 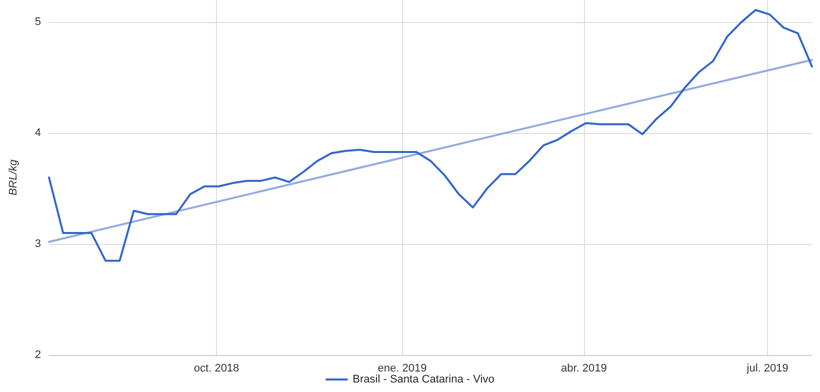 What do you see at coordinates (767, 368) in the screenshot?
I see `x-tick-label: jul. 2019` at bounding box center [767, 368].